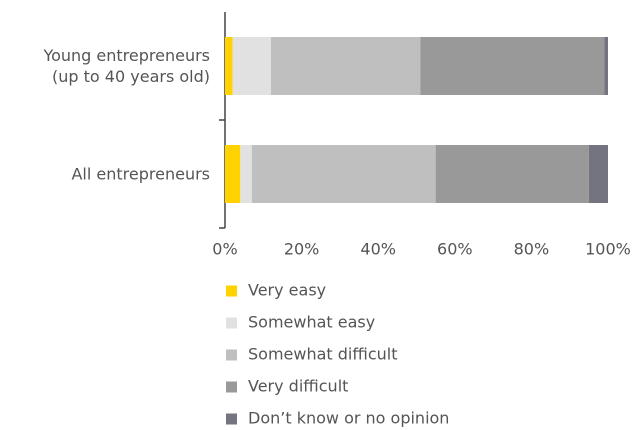  Describe the element at coordinates (140, 174) in the screenshot. I see `y-tick-label: All entrepreneurs` at that location.